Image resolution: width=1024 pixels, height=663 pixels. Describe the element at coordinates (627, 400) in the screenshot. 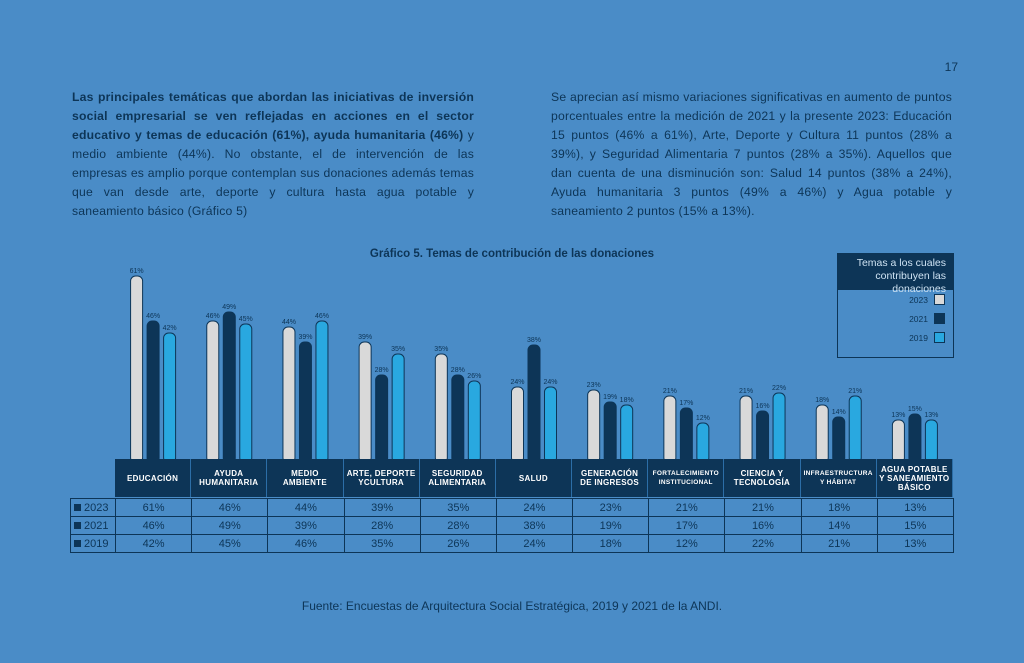

I see `data-label-2019-6: 18%` at that location.